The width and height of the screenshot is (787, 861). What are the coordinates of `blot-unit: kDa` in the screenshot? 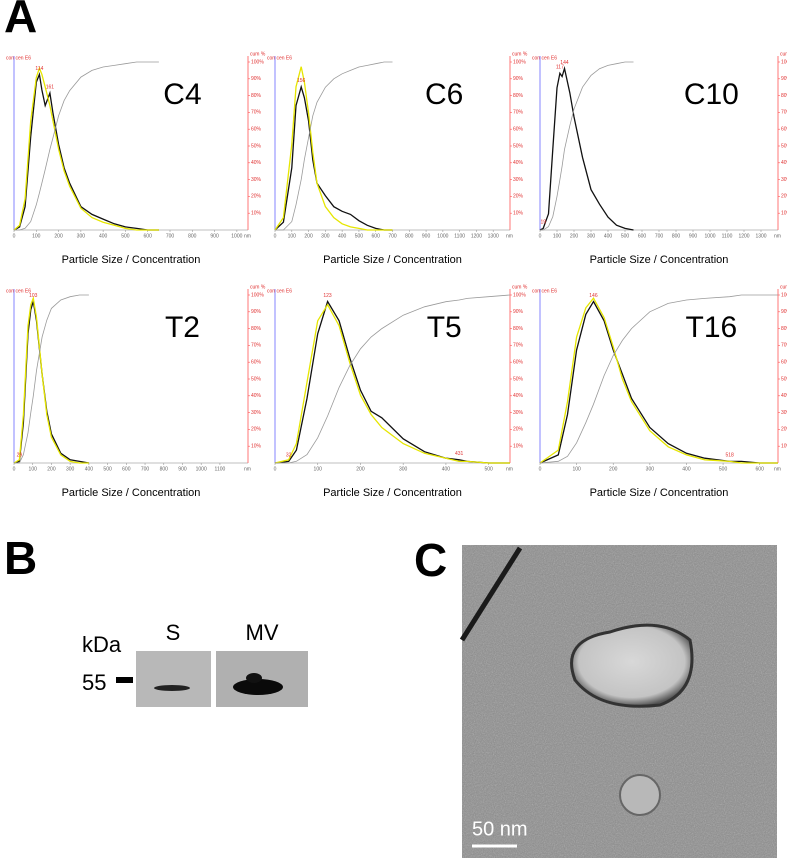 It's located at (102, 644).